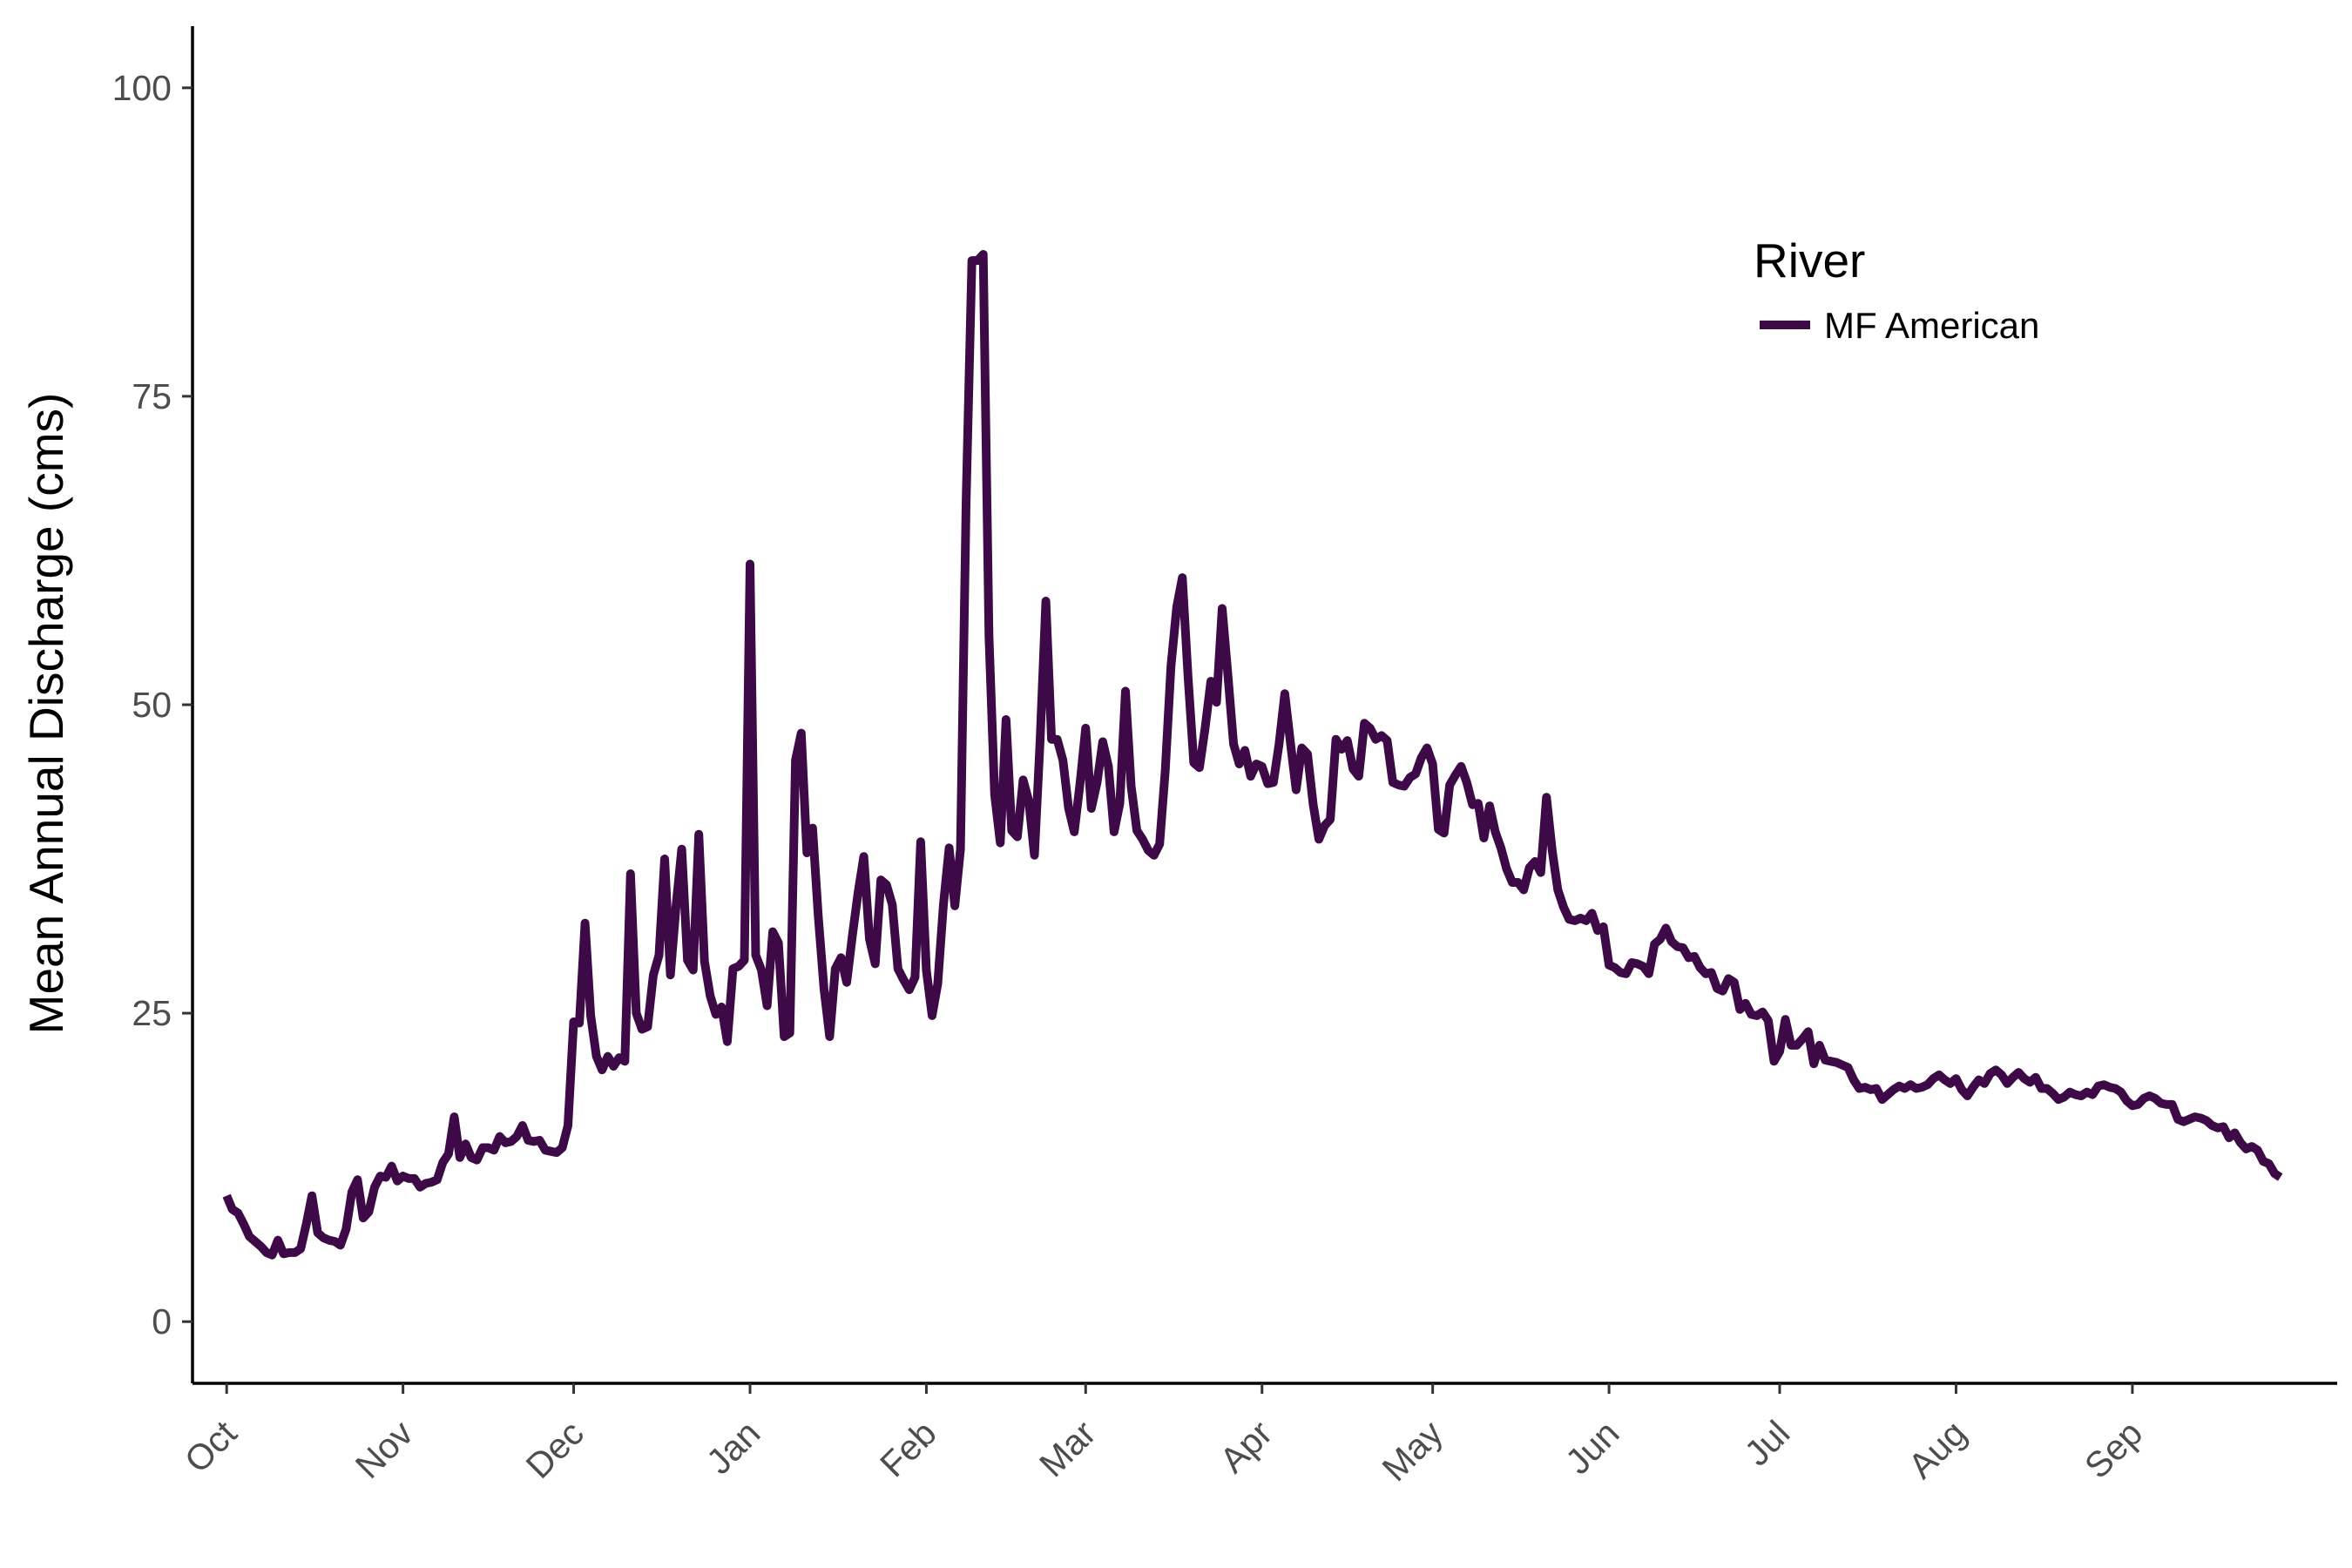 The height and width of the screenshot is (1568, 2352). What do you see at coordinates (211, 1446) in the screenshot?
I see `x-tick-label: Oct` at bounding box center [211, 1446].